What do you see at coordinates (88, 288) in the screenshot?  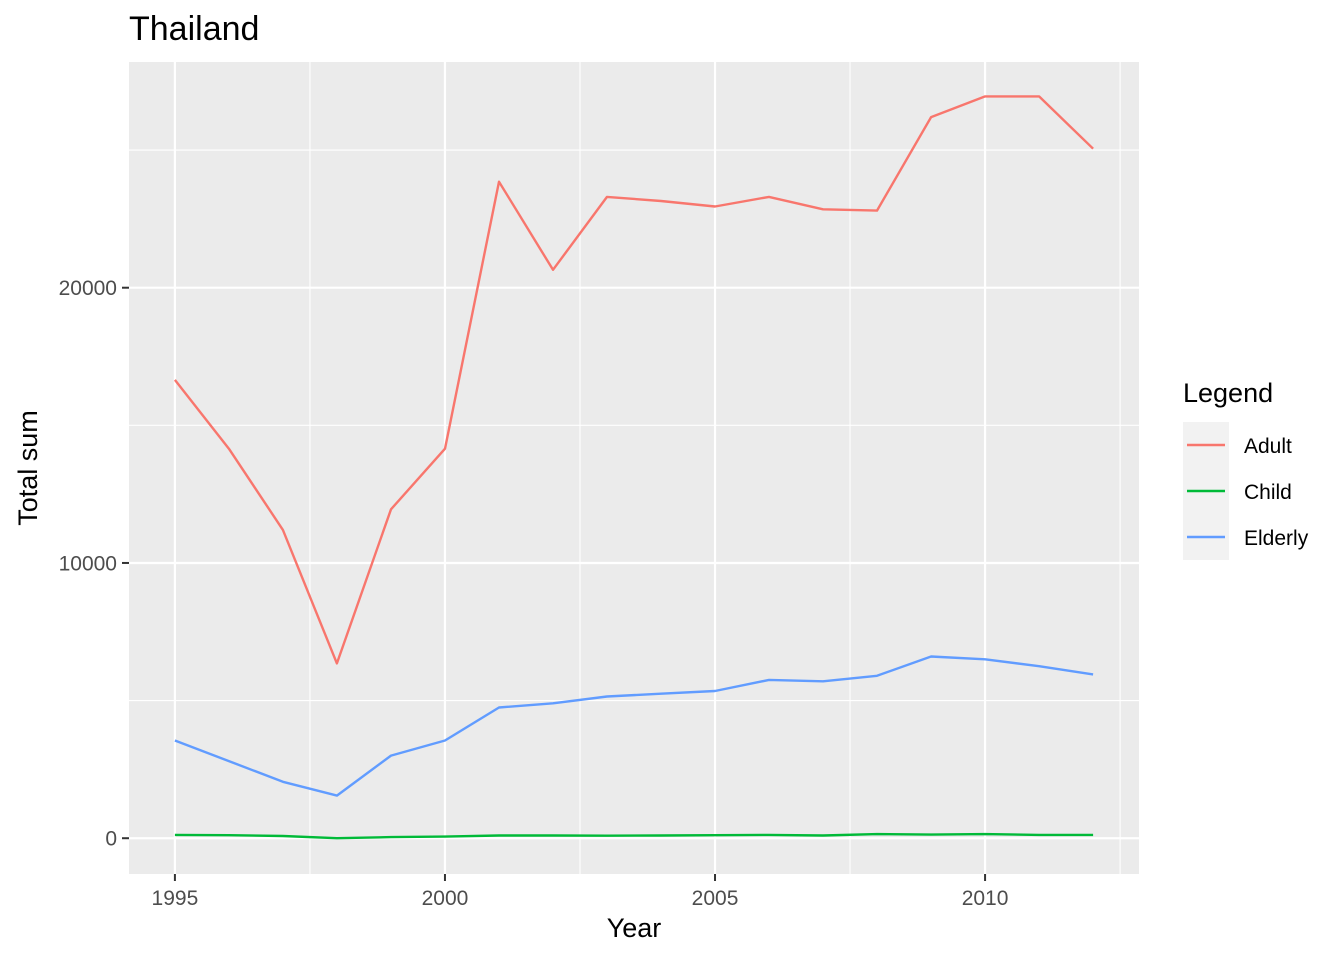 I see `y-tick-label: 20000` at bounding box center [88, 288].